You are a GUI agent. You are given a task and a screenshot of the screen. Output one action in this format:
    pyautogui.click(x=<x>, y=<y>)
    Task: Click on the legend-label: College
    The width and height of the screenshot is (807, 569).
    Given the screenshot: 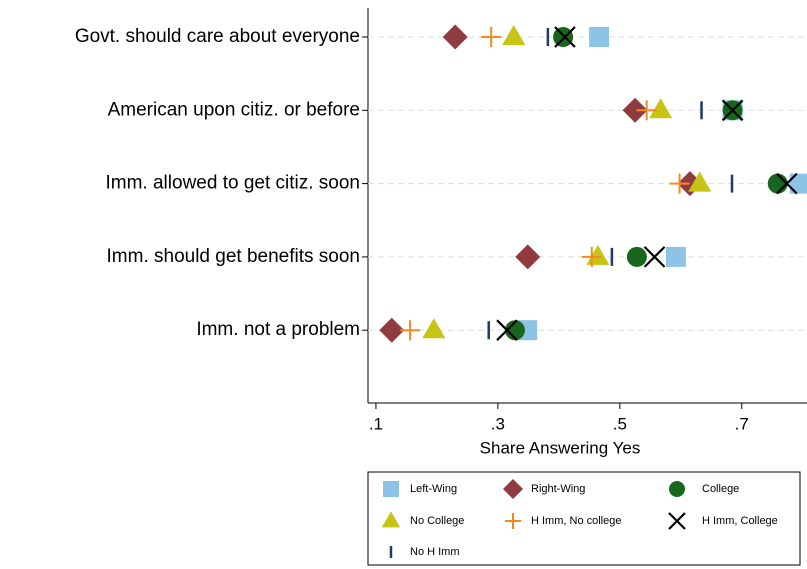 What is the action you would take?
    pyautogui.click(x=720, y=489)
    